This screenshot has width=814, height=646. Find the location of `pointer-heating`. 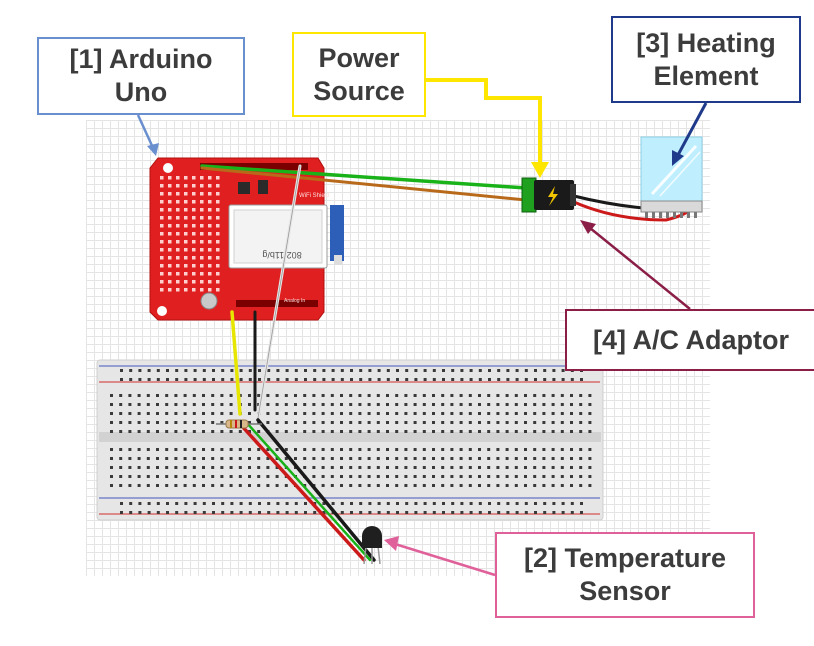

pointer-heating is located at coordinates (692, 129).